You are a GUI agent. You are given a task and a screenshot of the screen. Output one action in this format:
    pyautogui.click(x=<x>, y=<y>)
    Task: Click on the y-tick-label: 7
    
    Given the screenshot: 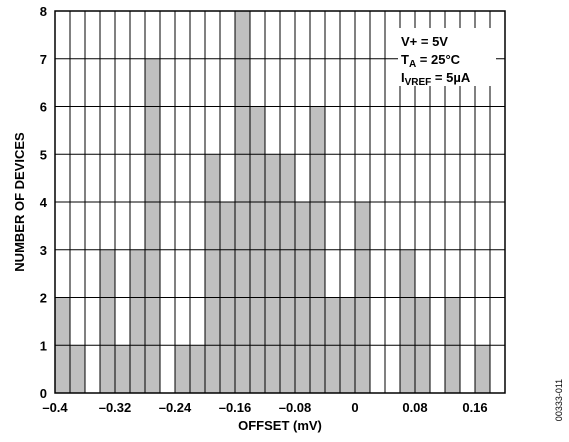 What is the action you would take?
    pyautogui.click(x=43, y=59)
    